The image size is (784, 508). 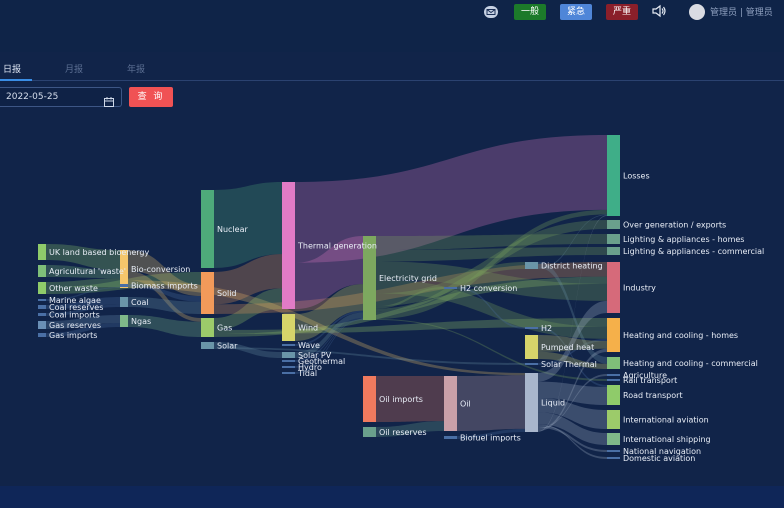 What do you see at coordinates (164, 305) in the screenshot?
I see `sankey-link-coal-solid` at bounding box center [164, 305].